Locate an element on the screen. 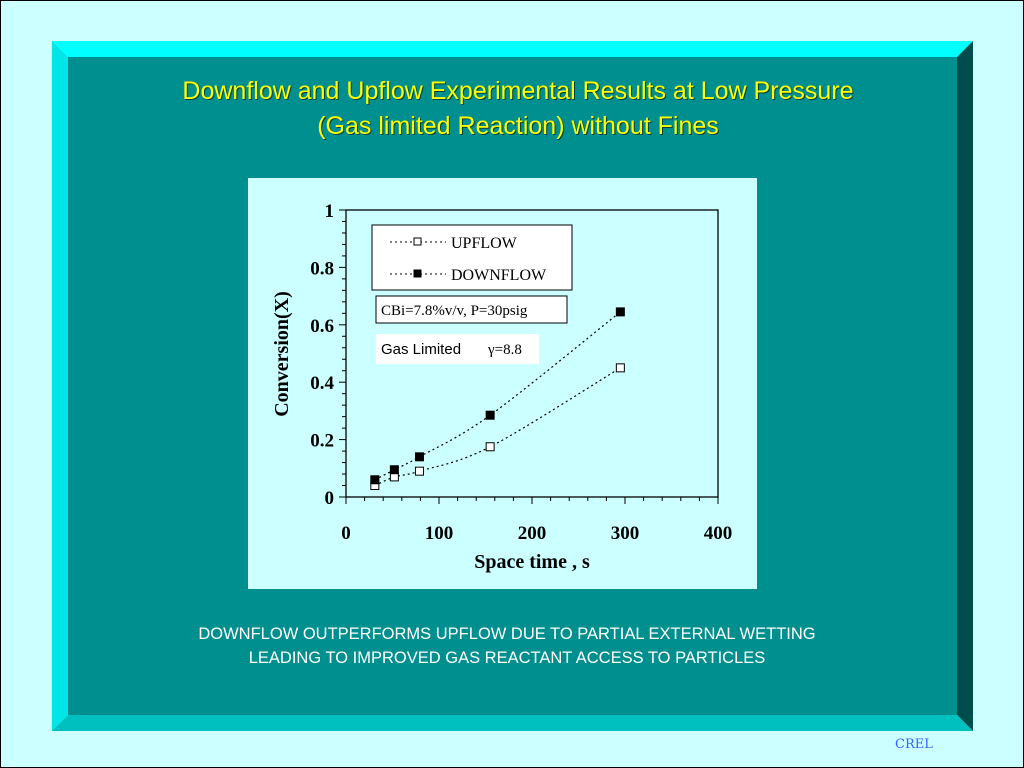  x-tick-label: 0 is located at coordinates (346, 533).